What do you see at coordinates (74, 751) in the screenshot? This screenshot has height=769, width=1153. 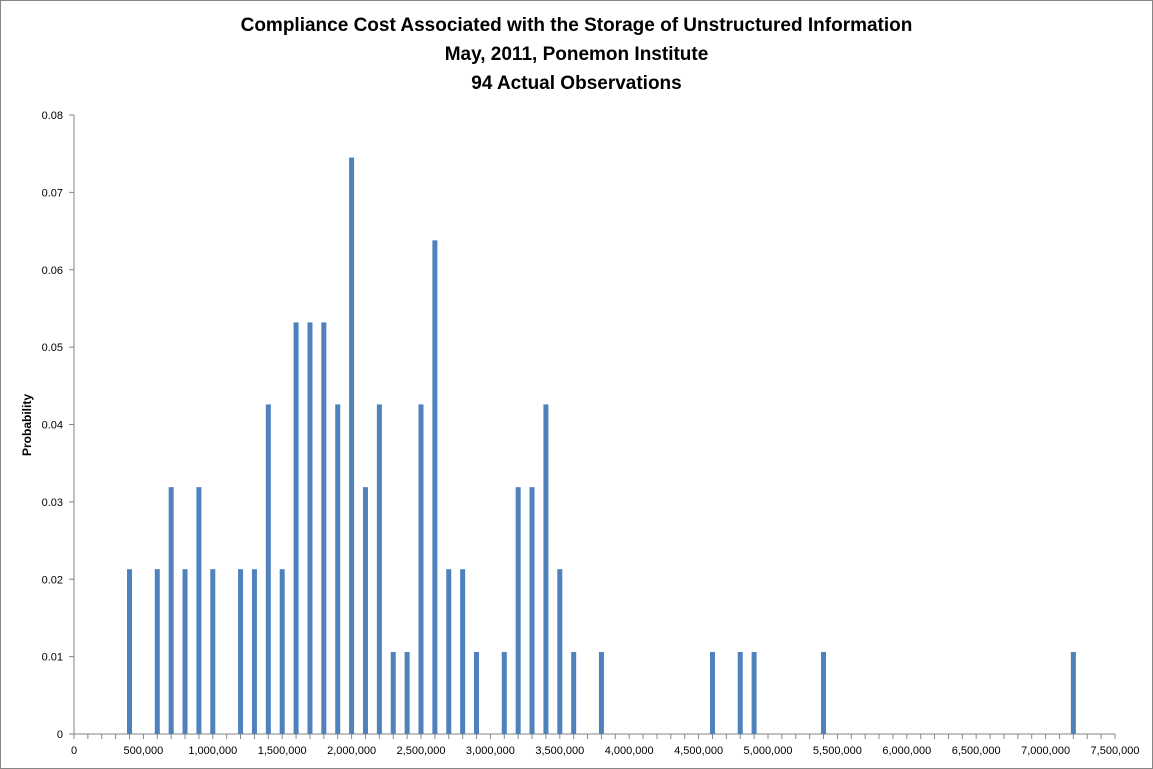 I see `x-tick-label: 0` at bounding box center [74, 751].